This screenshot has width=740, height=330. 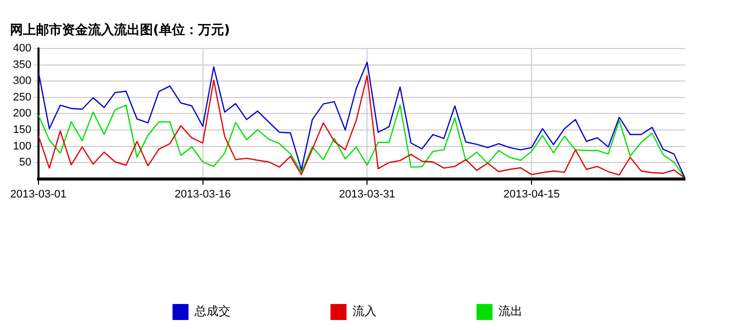 What do you see at coordinates (202, 194) in the screenshot?
I see `x-tick-label: 2013-03-16` at bounding box center [202, 194].